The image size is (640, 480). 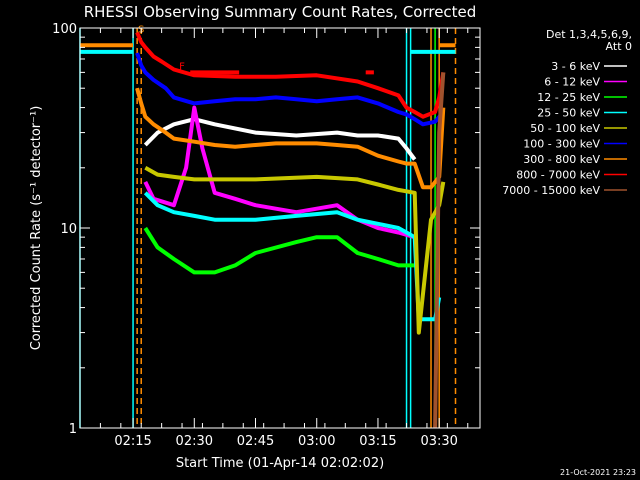 I want to click on series-line-6-12-kev, so click(x=279, y=172).